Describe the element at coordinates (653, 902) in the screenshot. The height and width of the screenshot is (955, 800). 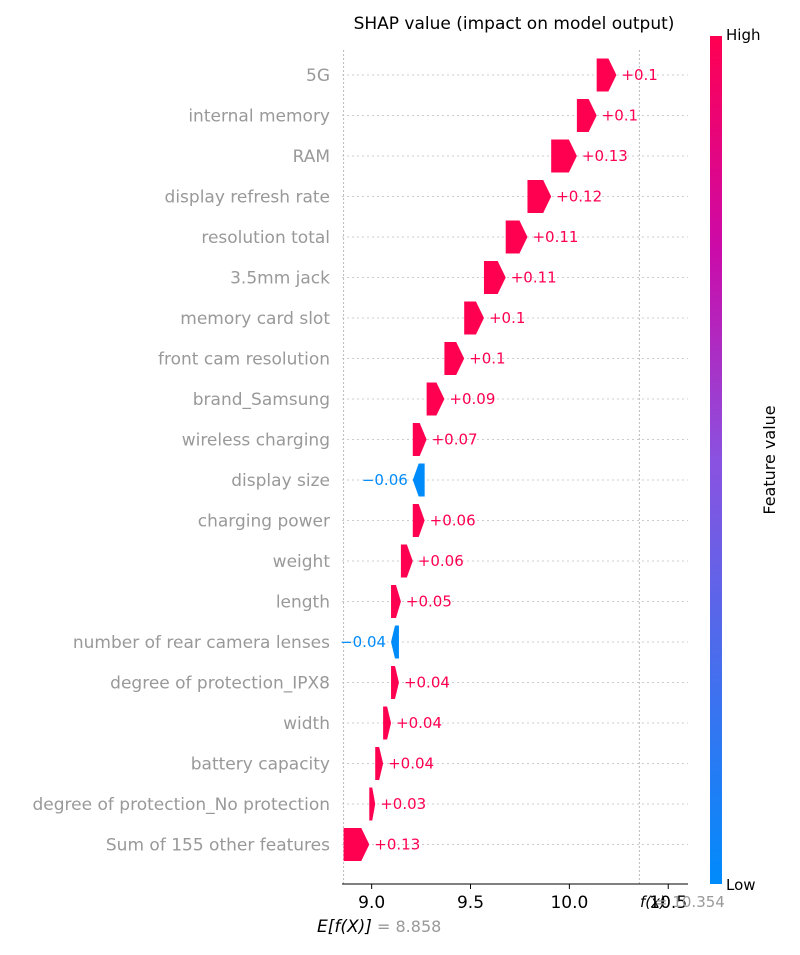
I see `model-output-symbol: f(x)` at that location.